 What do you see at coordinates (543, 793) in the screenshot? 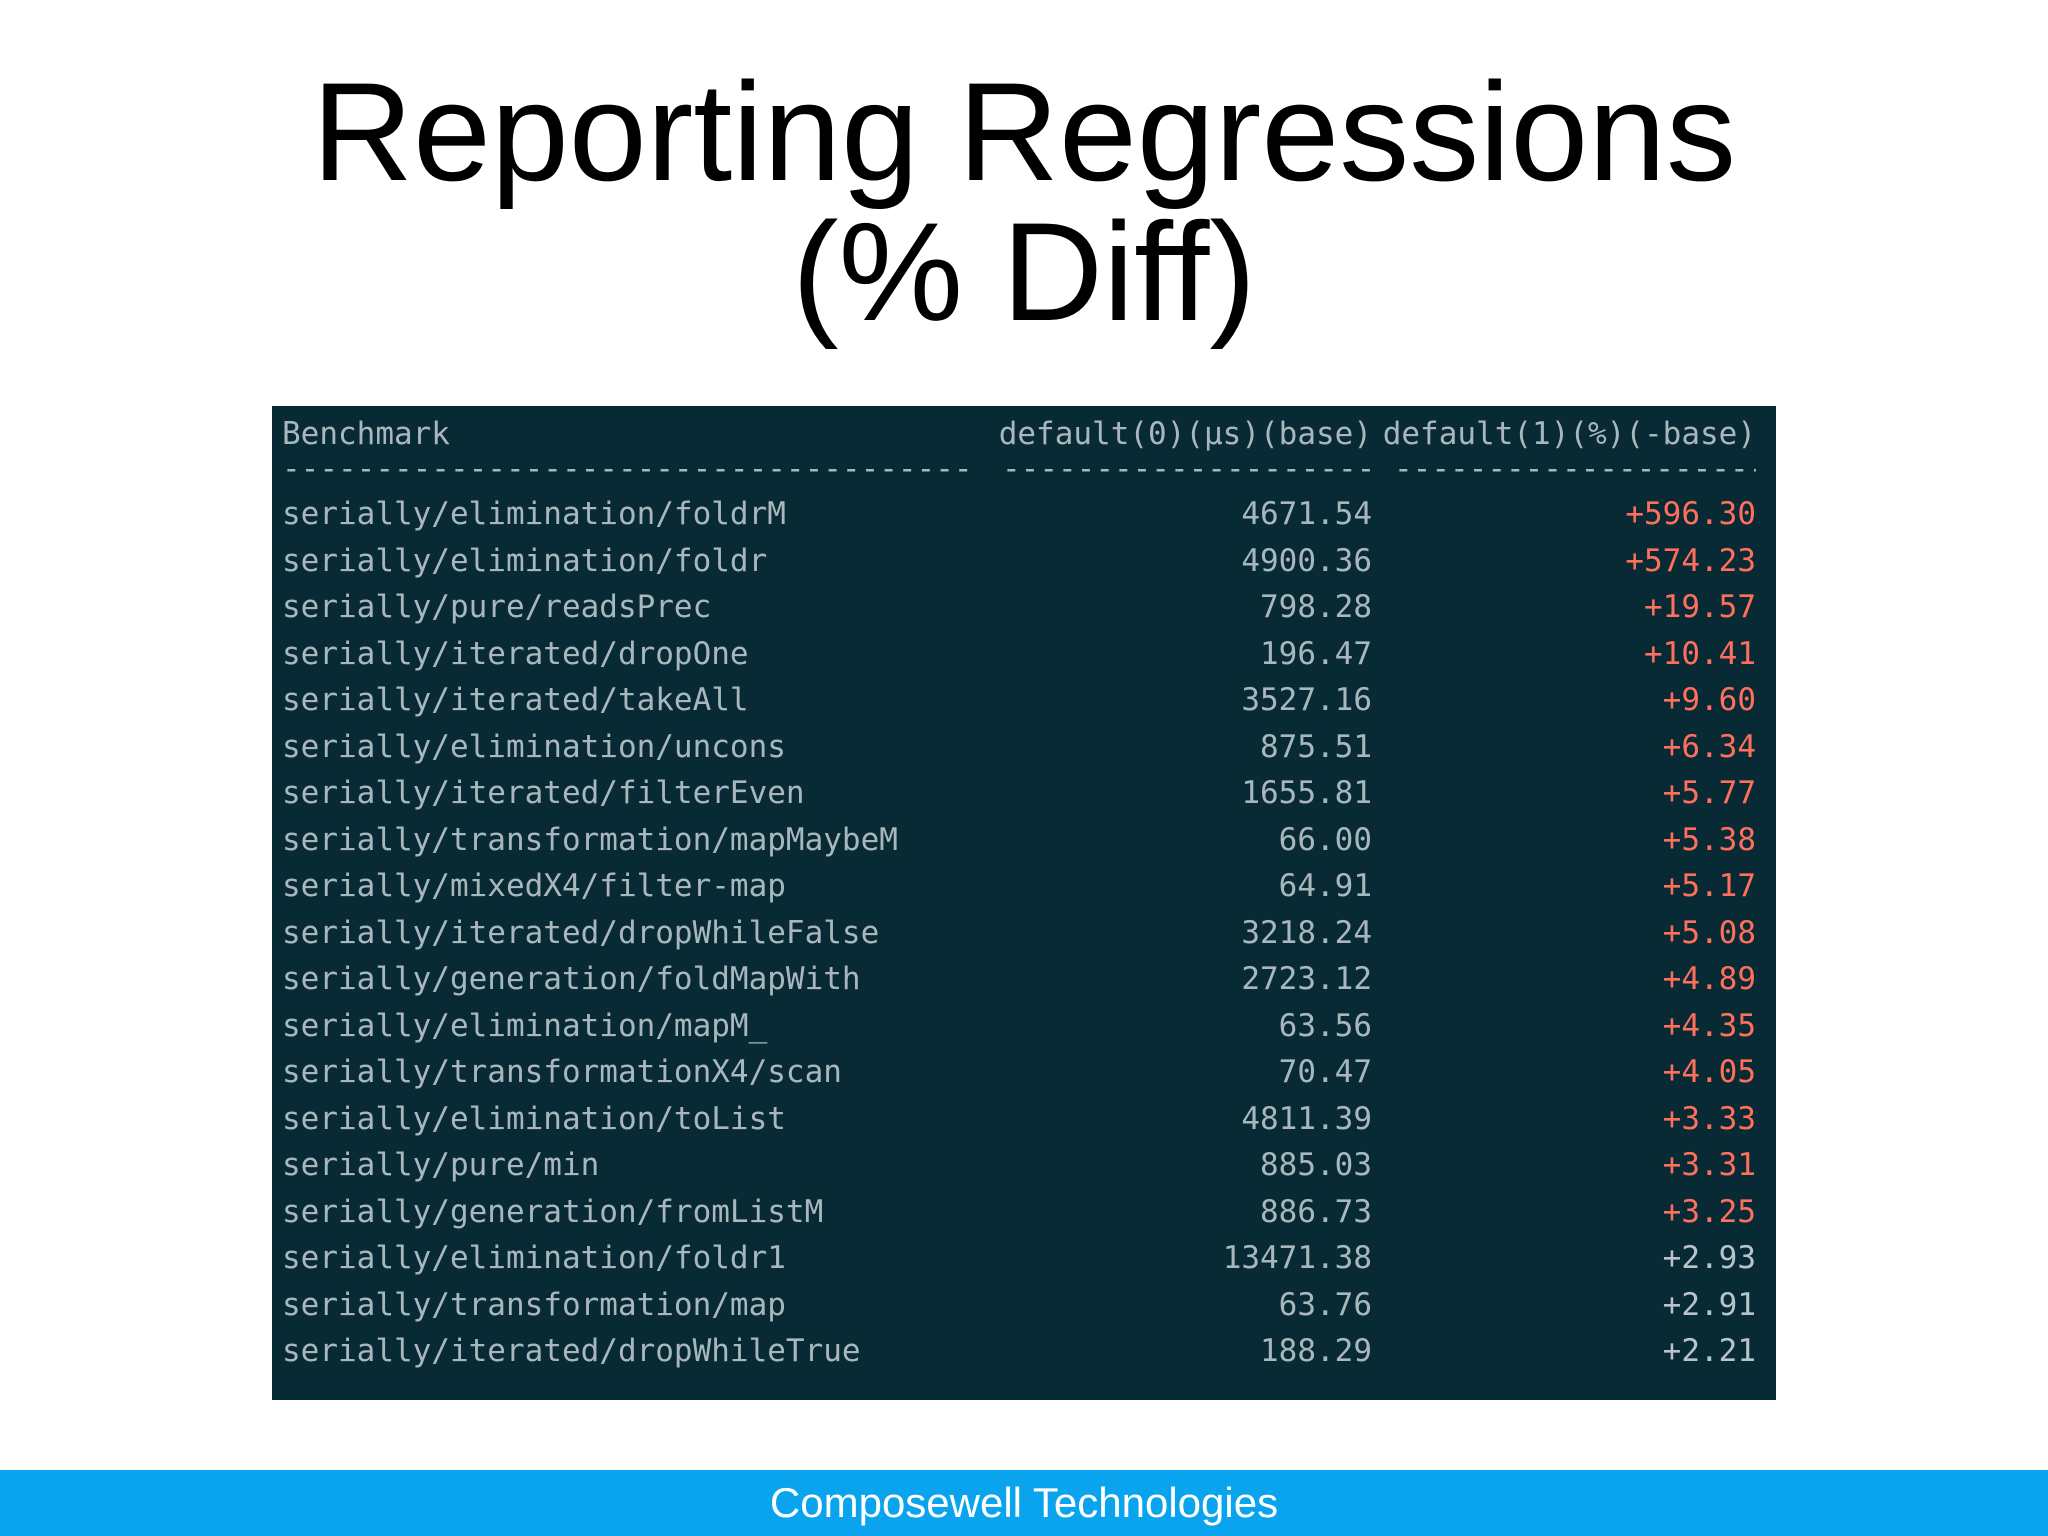
I see `benchmark-name: serially/iterated/filterEven` at bounding box center [543, 793].